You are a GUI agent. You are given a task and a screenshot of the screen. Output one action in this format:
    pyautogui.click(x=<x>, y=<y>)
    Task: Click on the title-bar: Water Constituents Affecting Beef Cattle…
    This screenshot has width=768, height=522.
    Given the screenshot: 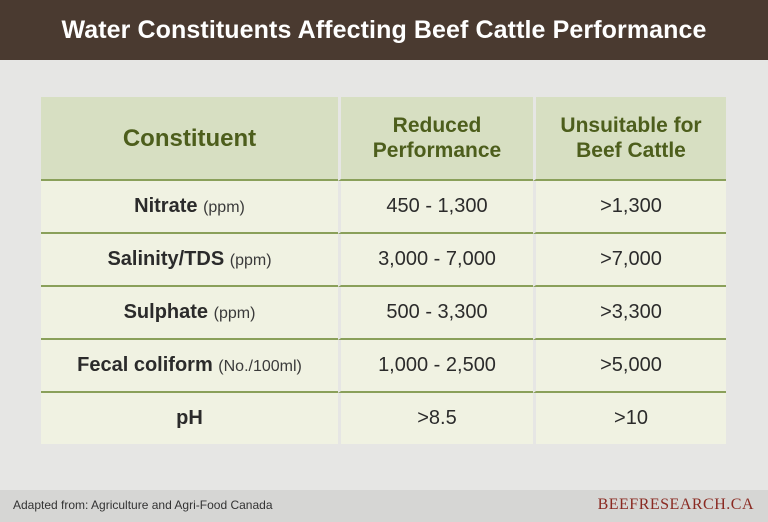 What is the action you would take?
    pyautogui.click(x=384, y=30)
    